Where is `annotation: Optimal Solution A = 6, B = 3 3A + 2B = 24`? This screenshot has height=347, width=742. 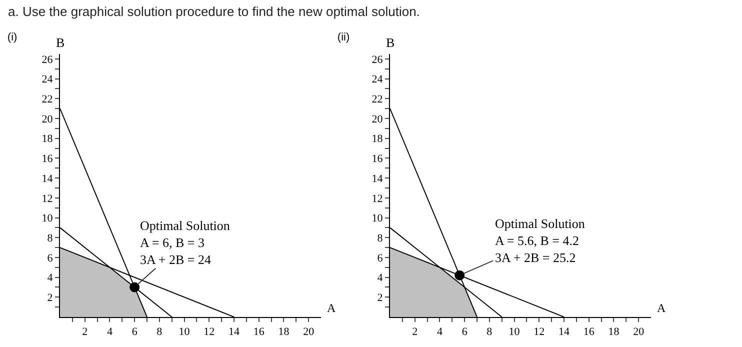 annotation: Optimal Solution A = 6, B = 3 3A + 2B = 24 is located at coordinates (185, 242).